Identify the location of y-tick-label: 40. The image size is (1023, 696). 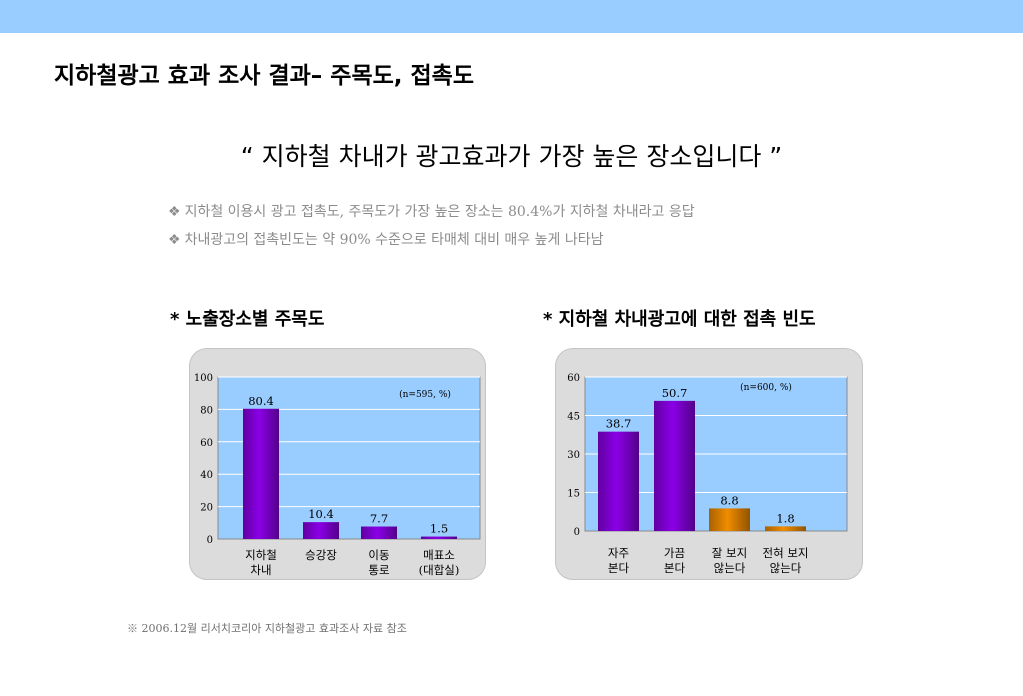
(206, 475).